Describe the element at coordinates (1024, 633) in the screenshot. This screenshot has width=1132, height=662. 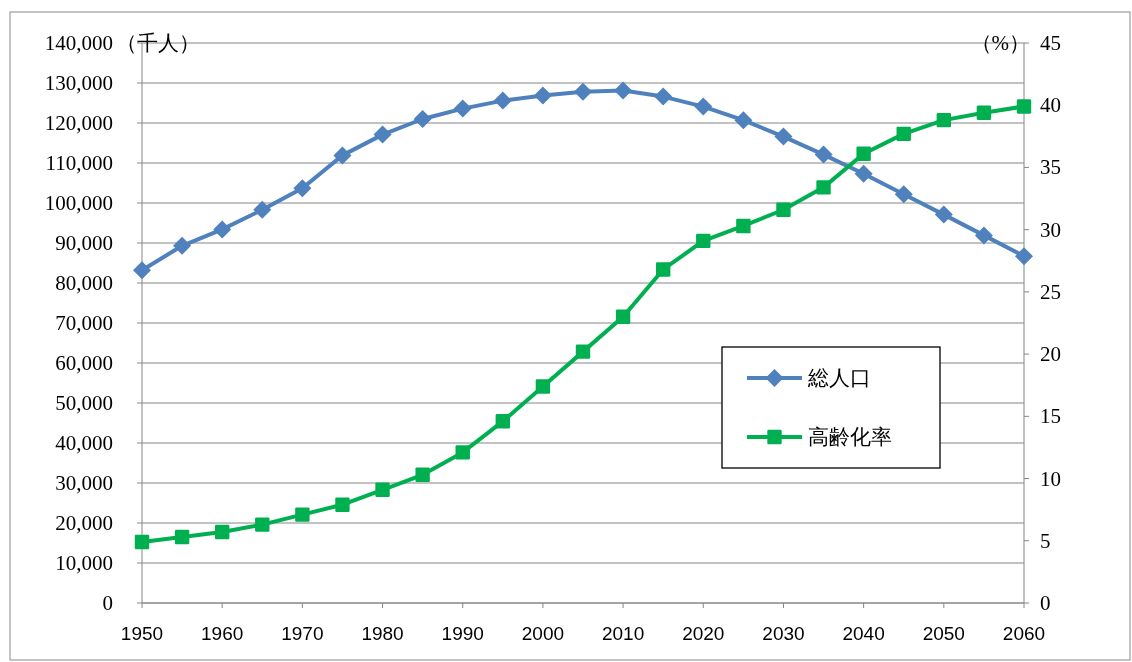
I see `x-tick-label: 2060` at that location.